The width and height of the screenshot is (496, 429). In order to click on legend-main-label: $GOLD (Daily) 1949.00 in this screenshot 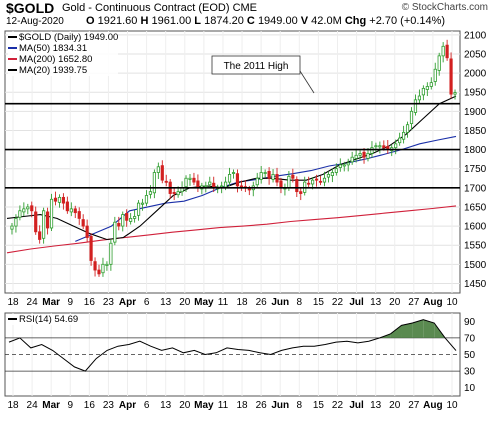, I will do `click(69, 37)`.